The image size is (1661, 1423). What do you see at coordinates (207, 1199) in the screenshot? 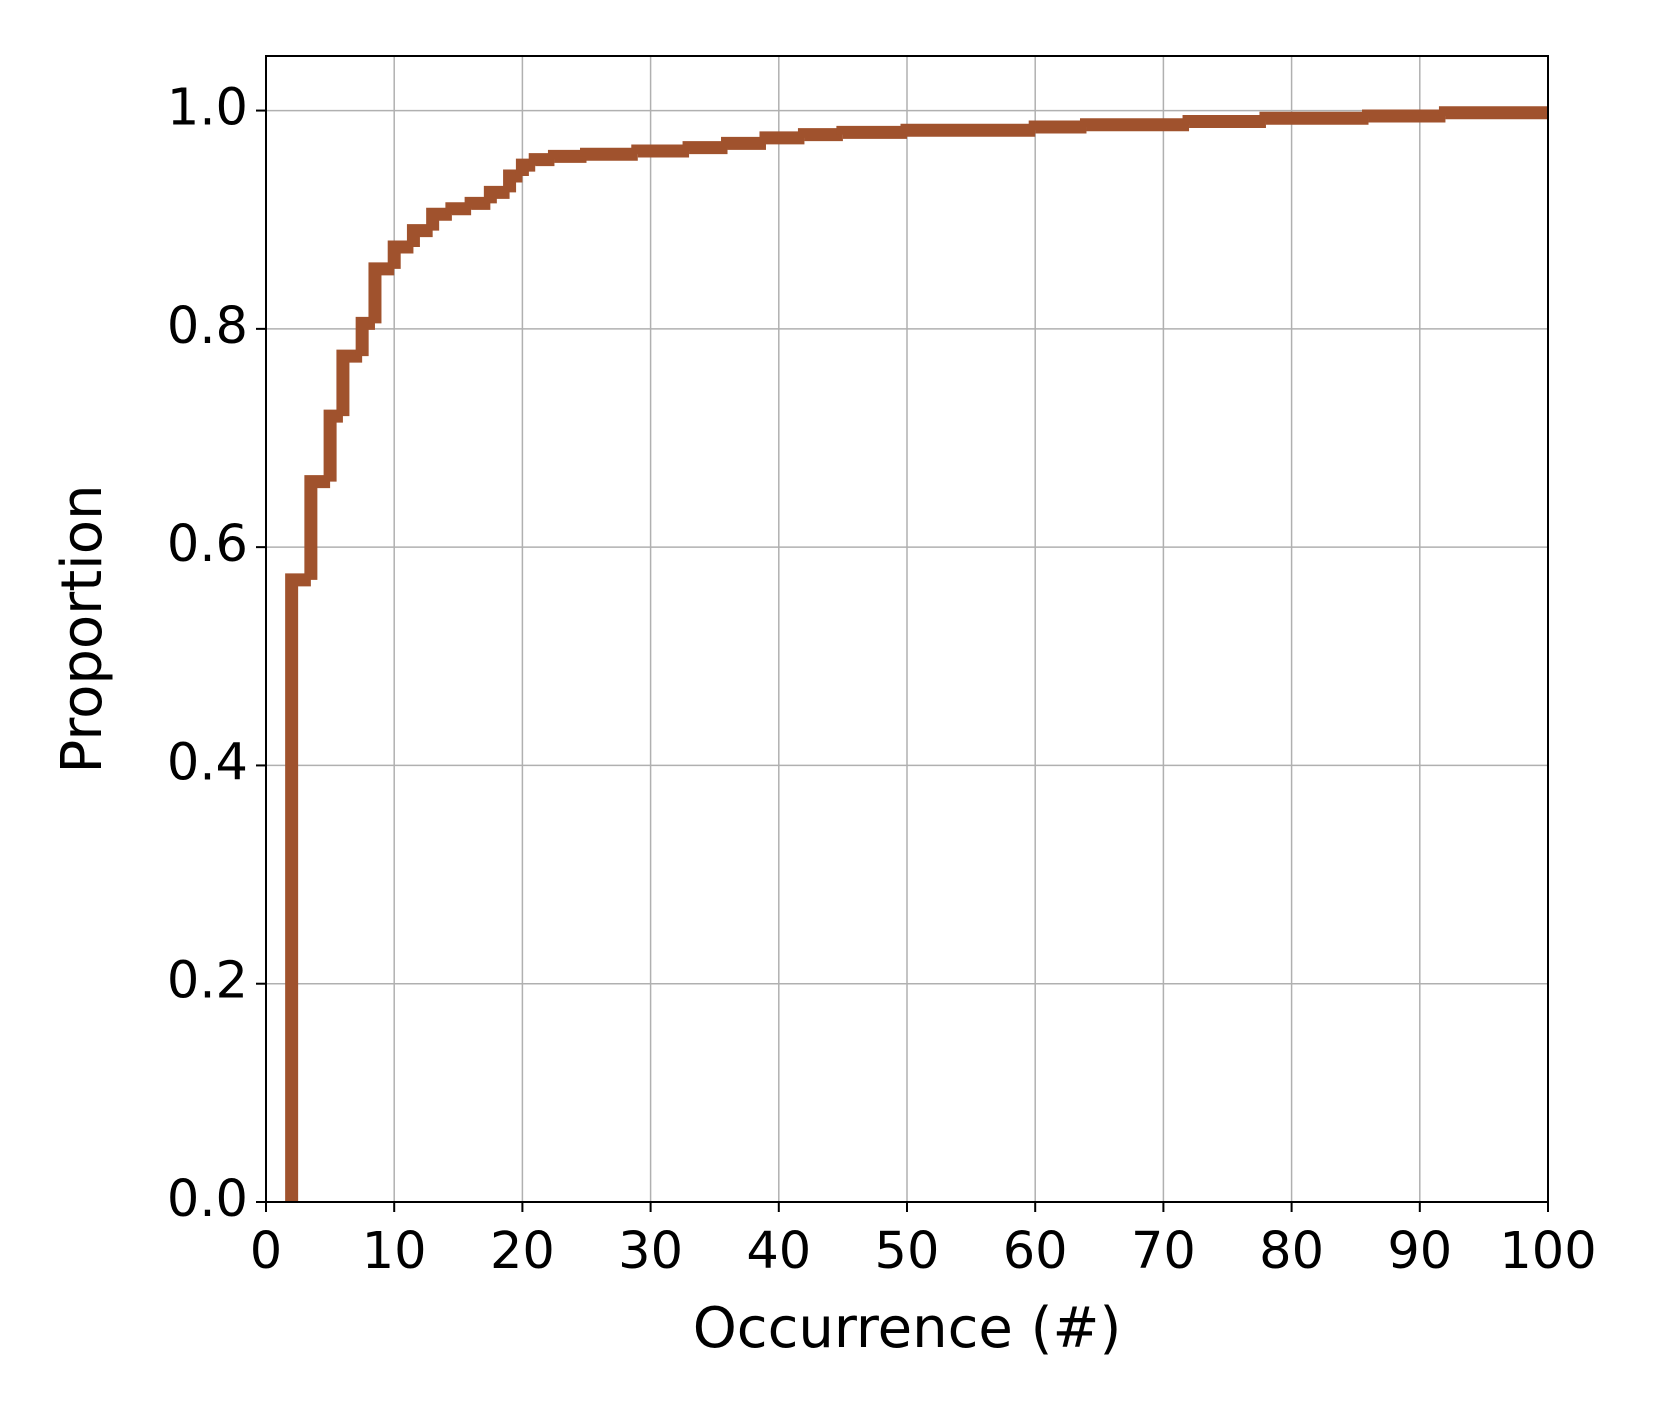
I see `y-tick-label: 0.0` at bounding box center [207, 1199].